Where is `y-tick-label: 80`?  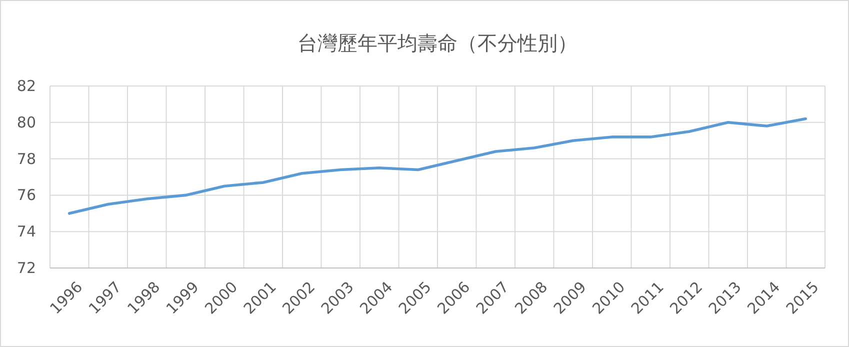 y-tick-label: 80 is located at coordinates (26, 122).